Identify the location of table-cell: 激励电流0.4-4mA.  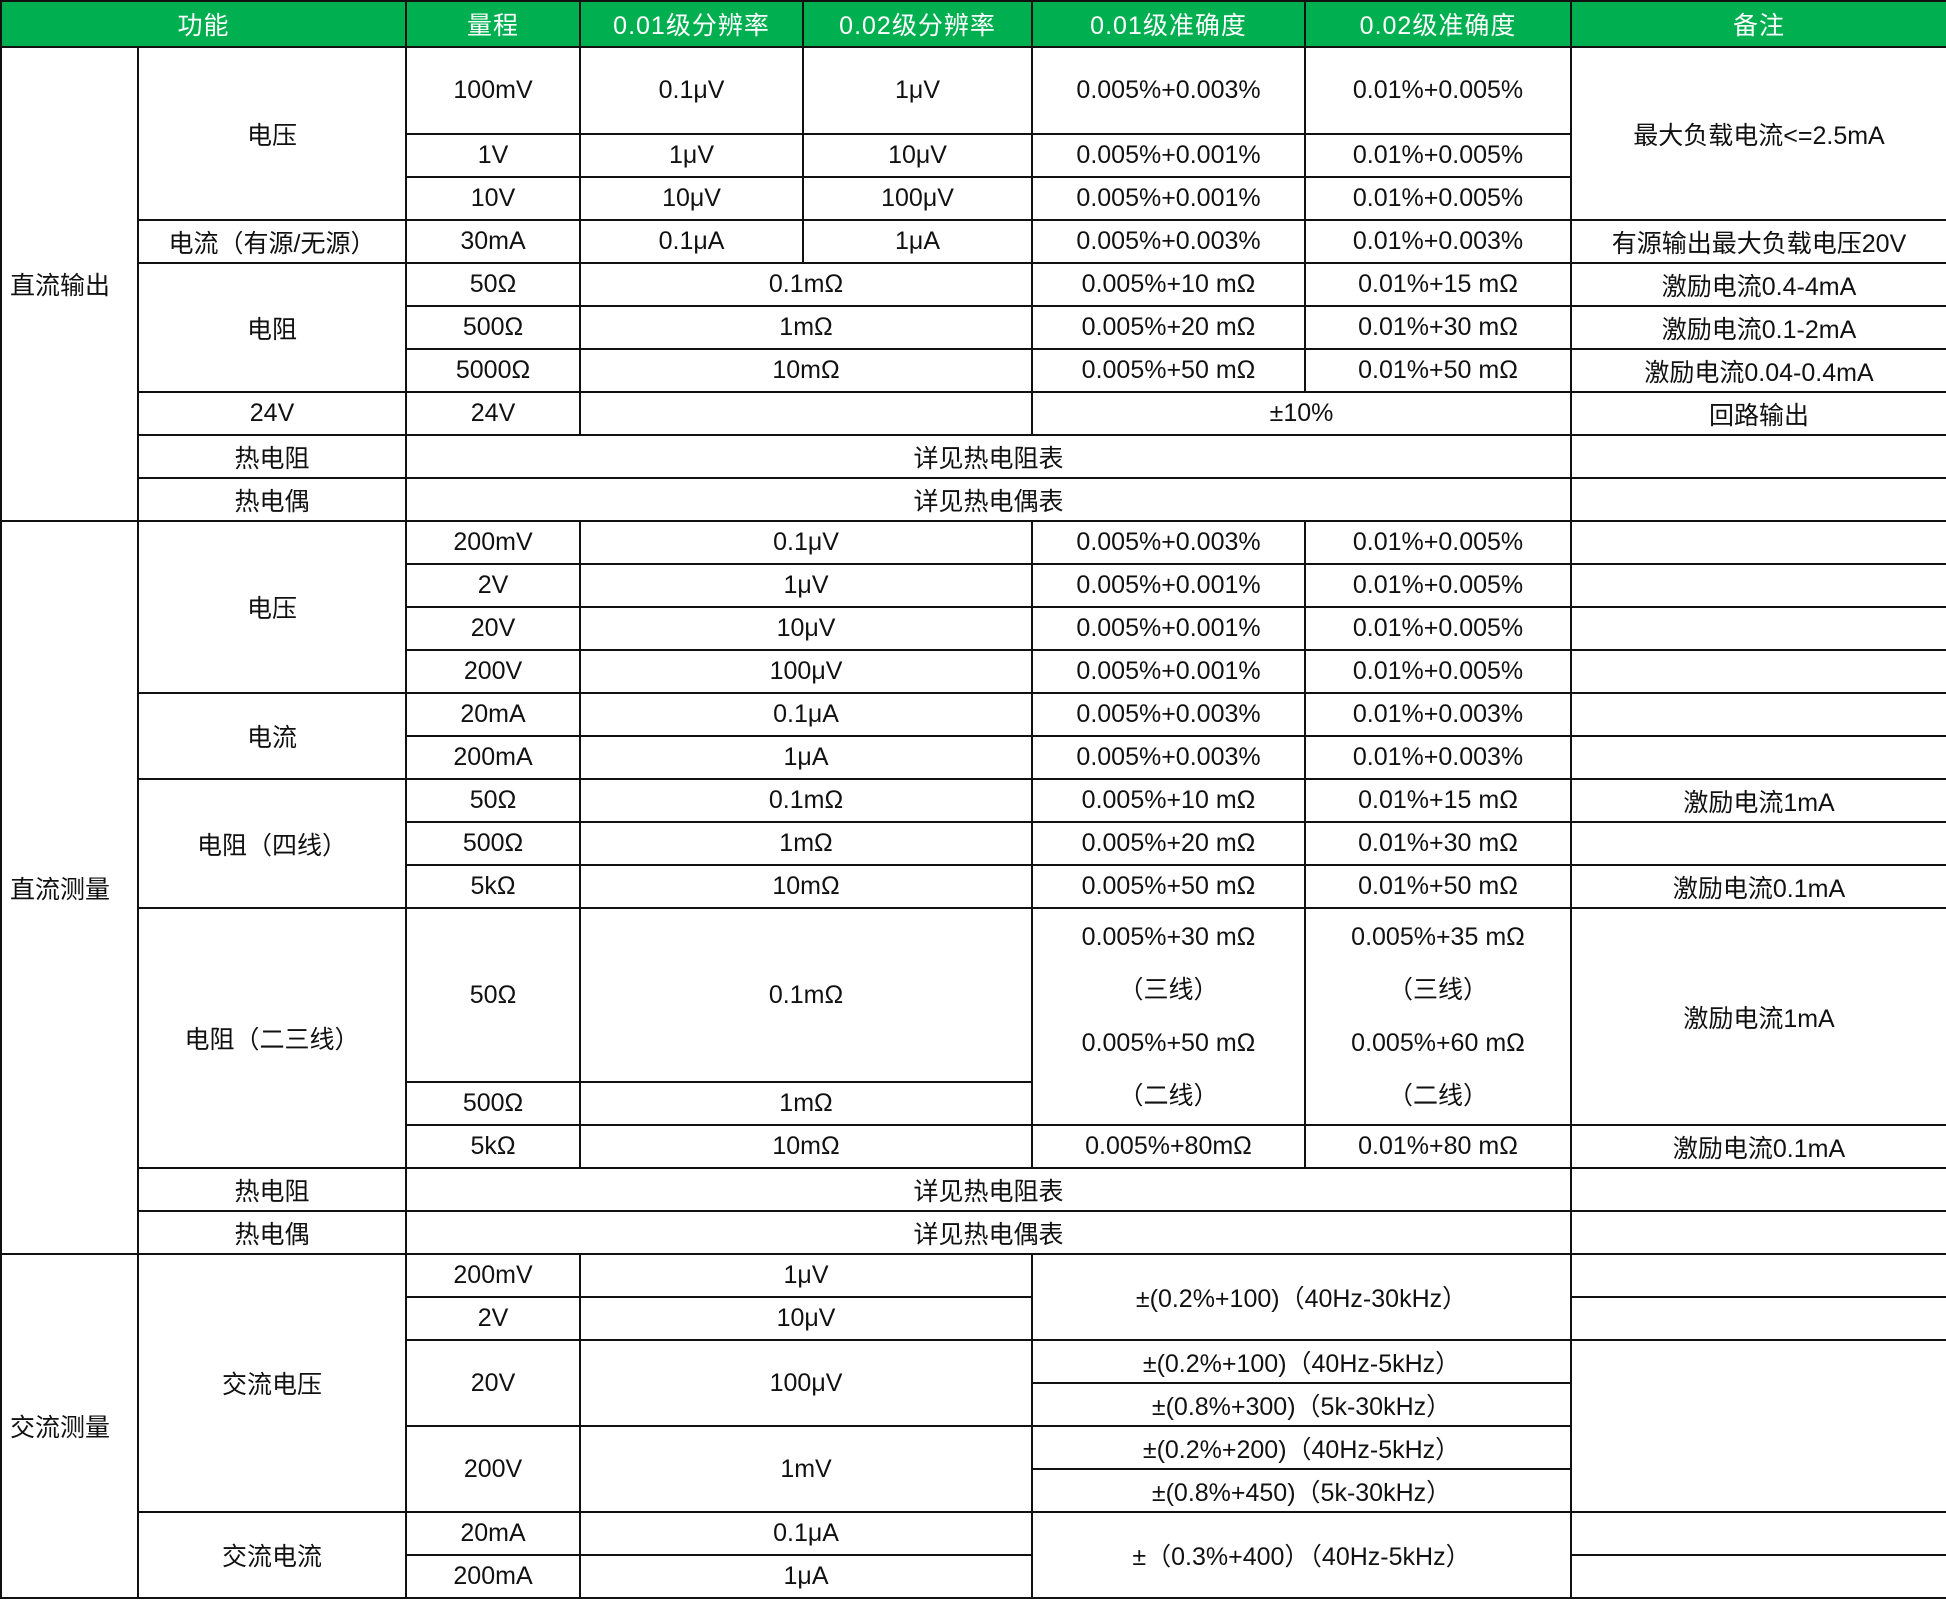
(1758, 284).